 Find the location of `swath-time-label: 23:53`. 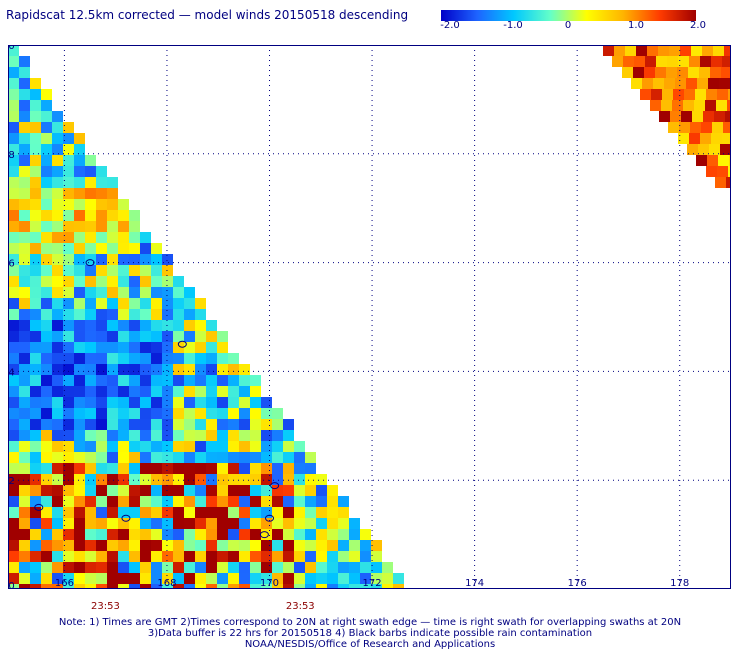

swath-time-label: 23:53 is located at coordinates (105, 606).